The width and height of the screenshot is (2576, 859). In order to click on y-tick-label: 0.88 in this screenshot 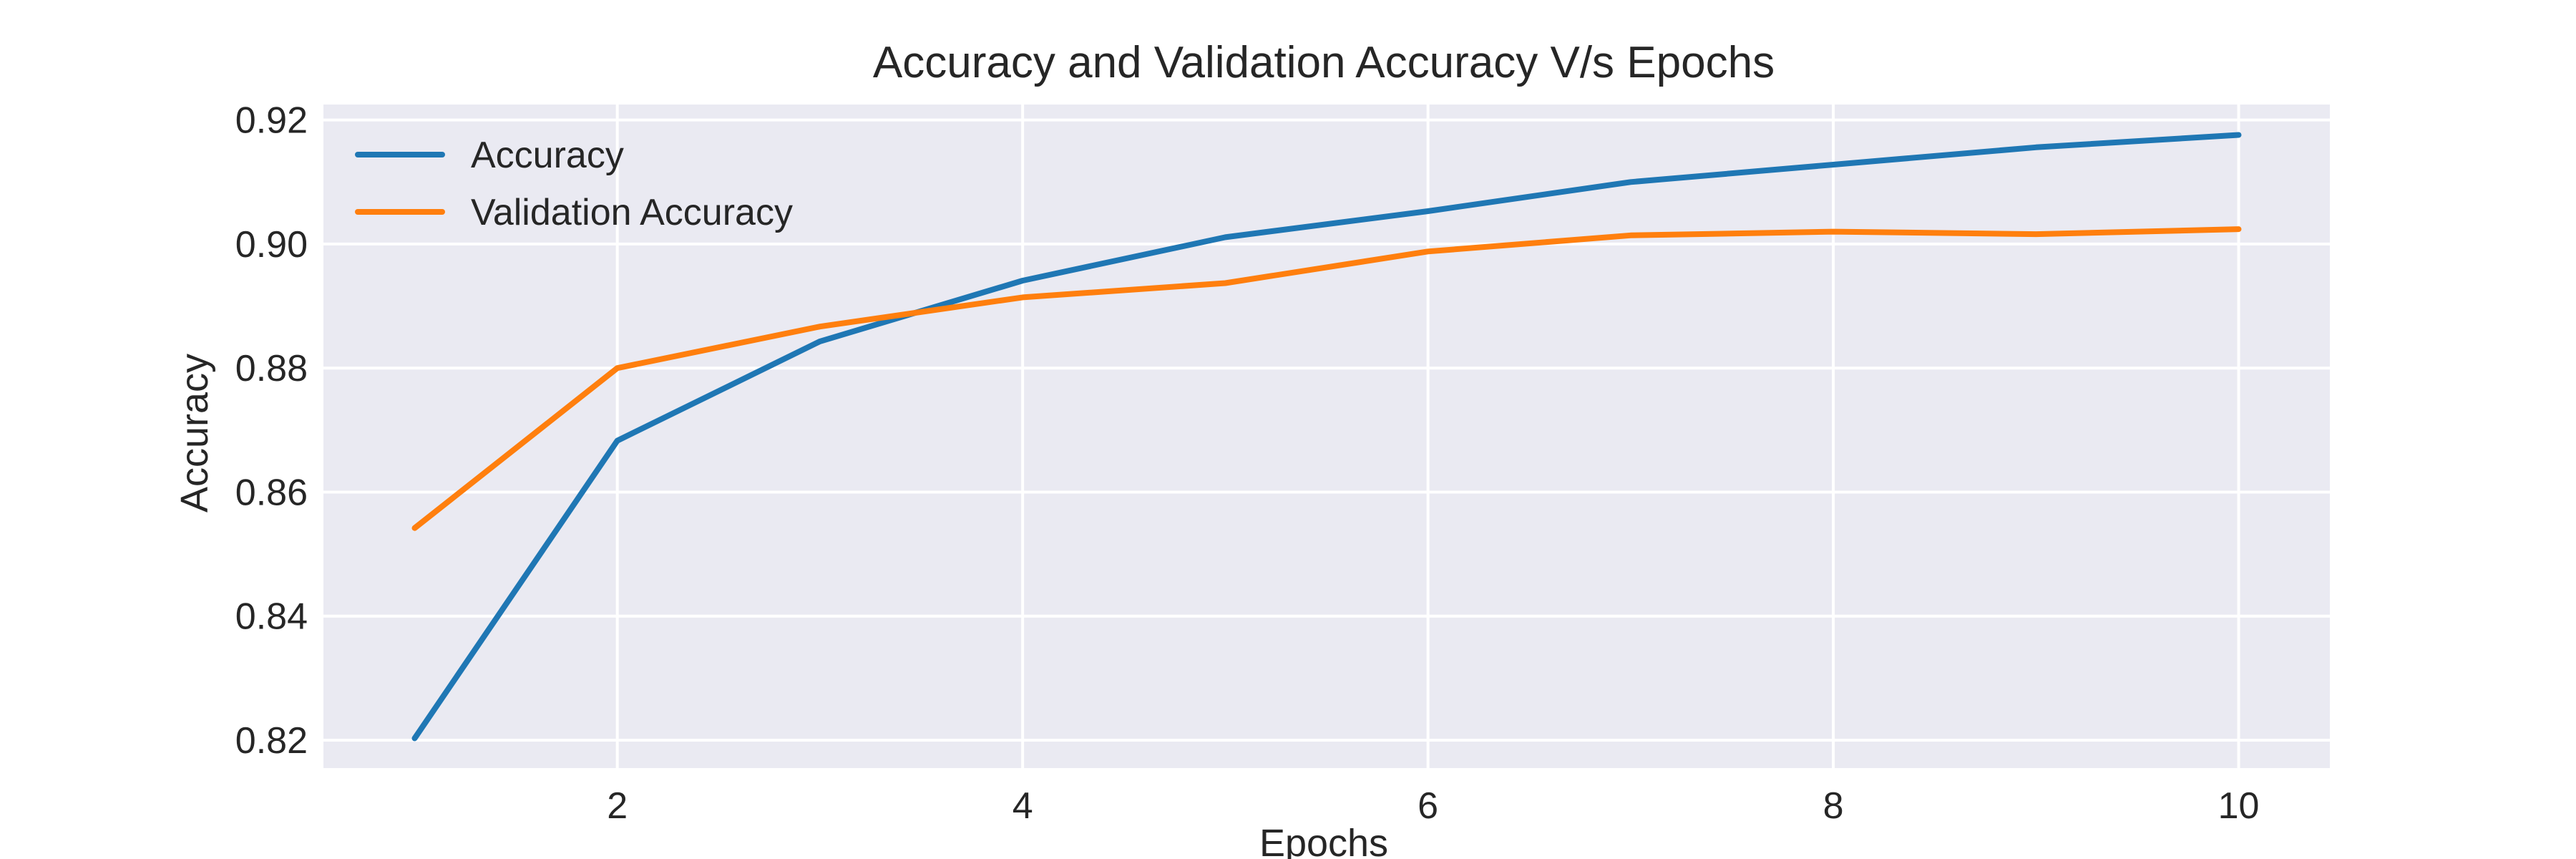, I will do `click(271, 368)`.